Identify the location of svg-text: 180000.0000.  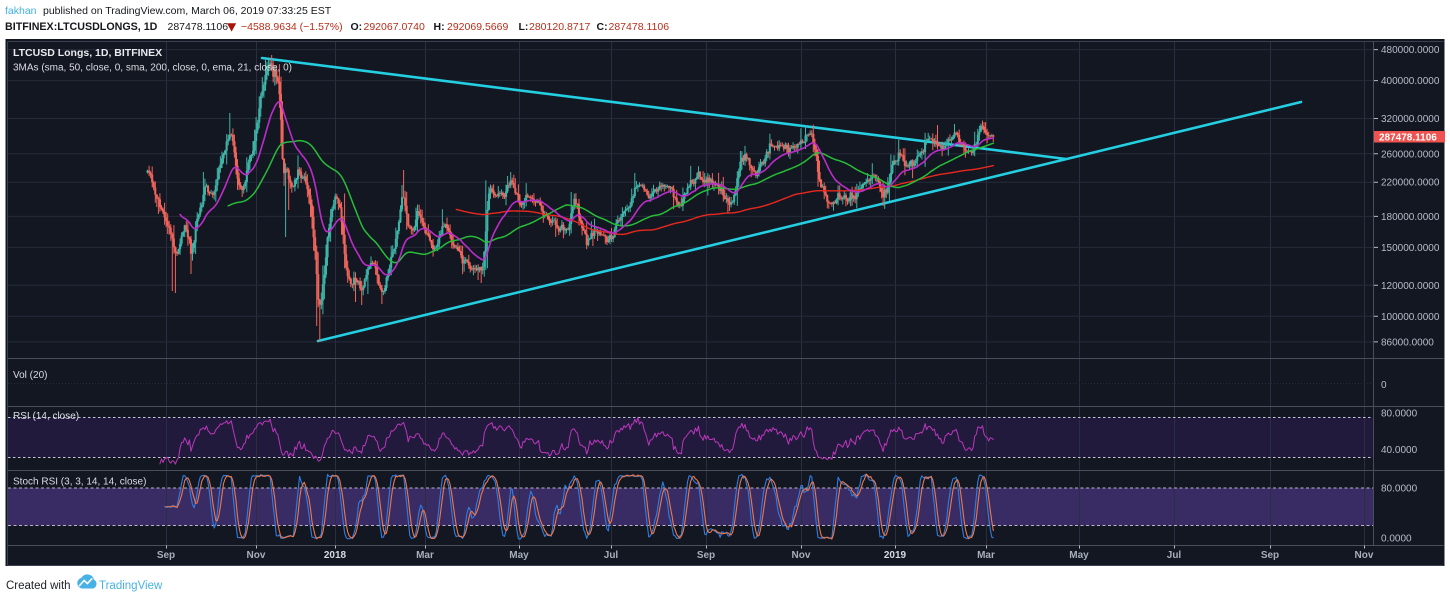
(1410, 217).